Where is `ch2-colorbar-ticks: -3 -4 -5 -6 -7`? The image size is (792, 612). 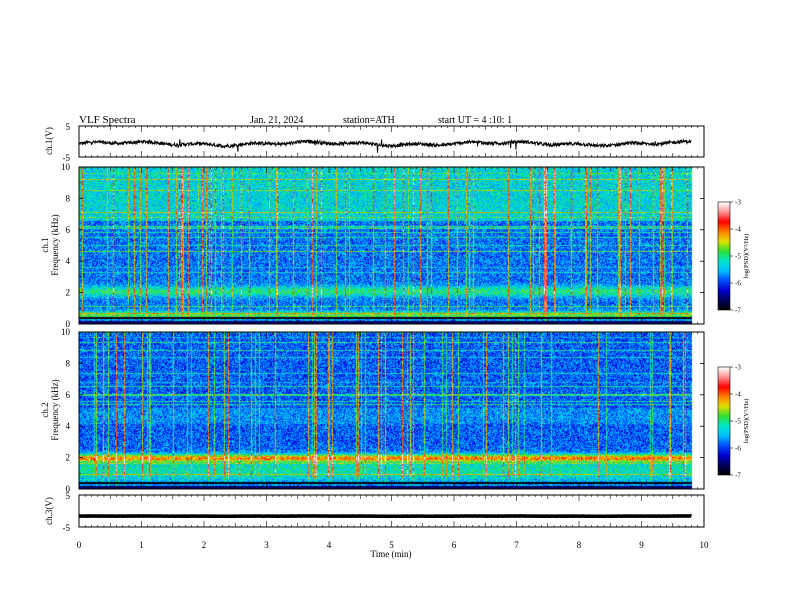
ch2-colorbar-ticks: -3 -4 -5 -6 -7 is located at coordinates (735, 422).